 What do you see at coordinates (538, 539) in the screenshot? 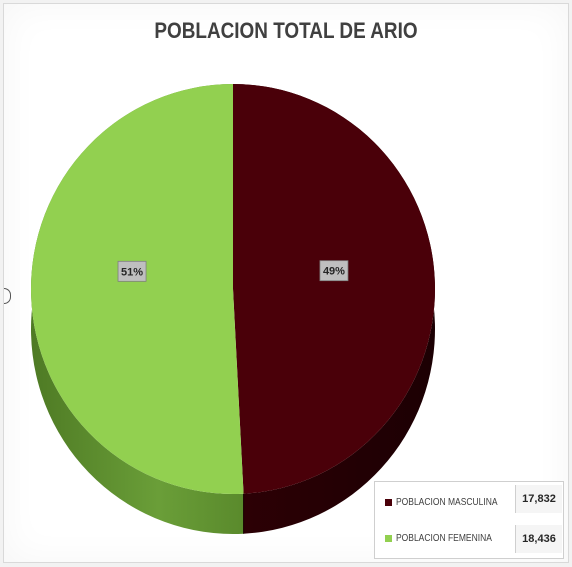
I see `legend-value-femenina: 18,436` at bounding box center [538, 539].